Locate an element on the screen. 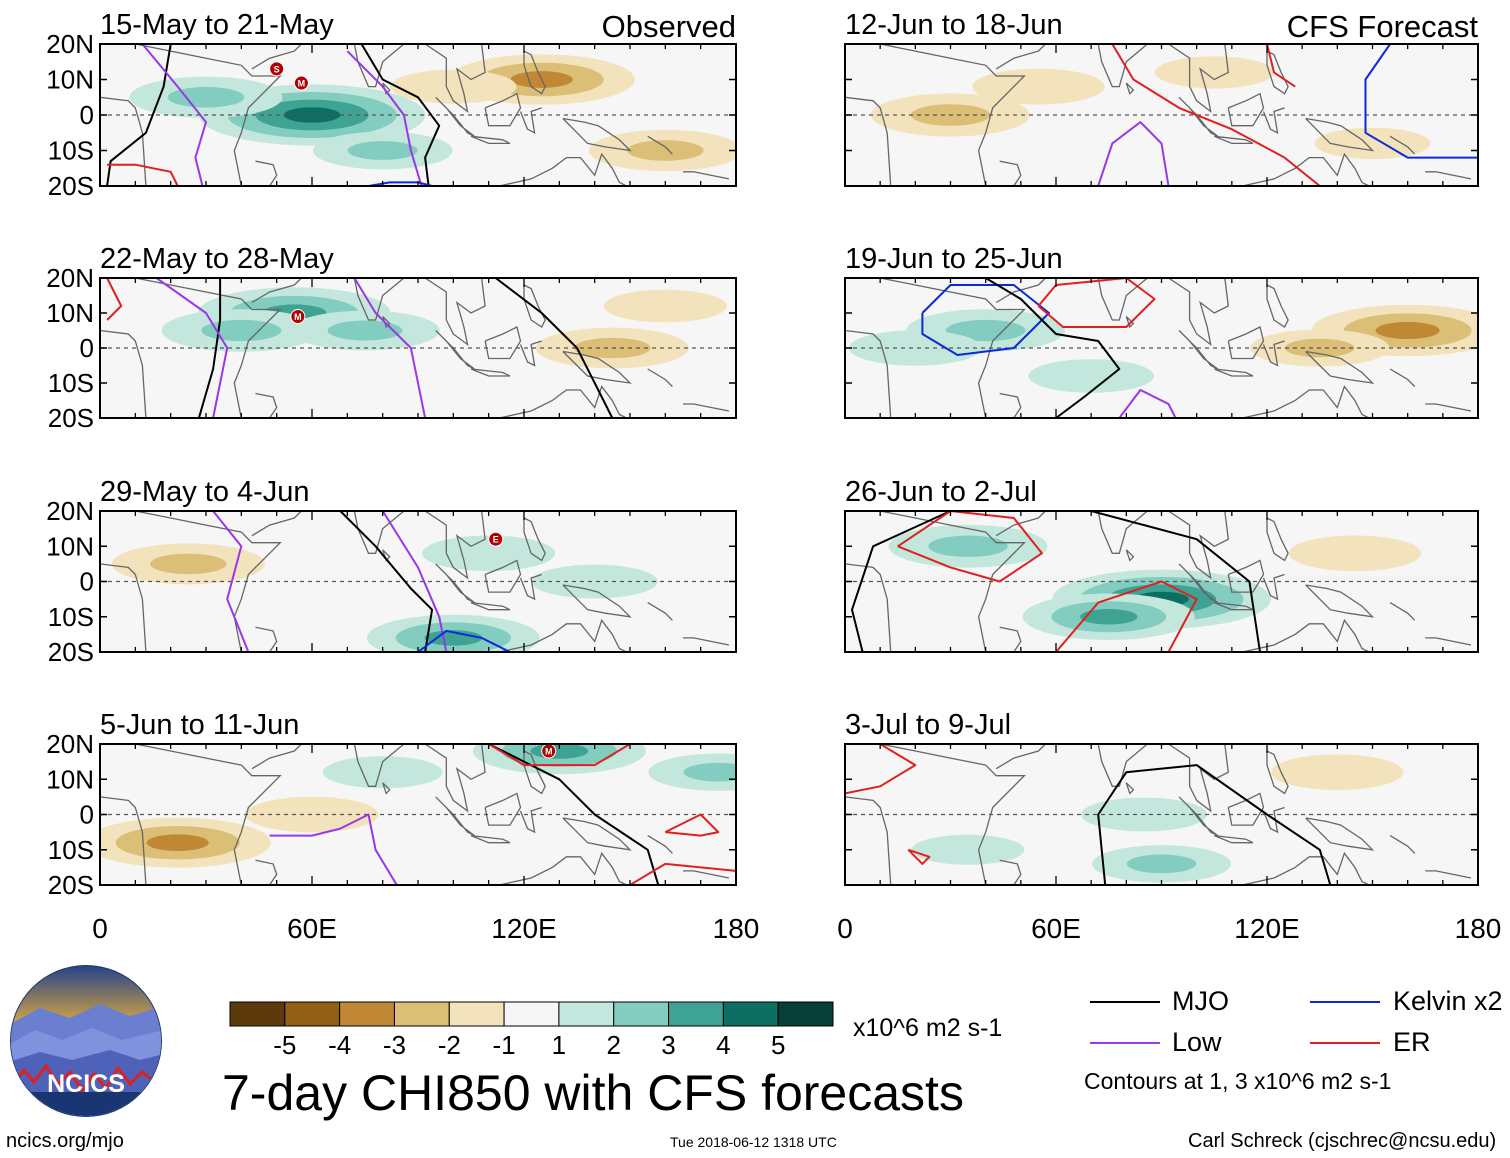 This screenshot has width=1510, height=1158. colorbar-label: -4 is located at coordinates (339, 1045).